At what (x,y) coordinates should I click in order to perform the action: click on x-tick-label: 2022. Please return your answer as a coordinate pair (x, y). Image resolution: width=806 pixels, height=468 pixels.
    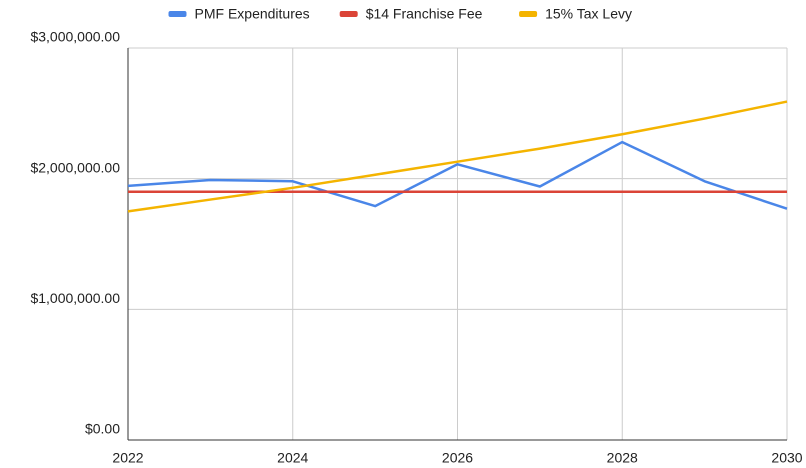
    Looking at the image, I should click on (127, 458).